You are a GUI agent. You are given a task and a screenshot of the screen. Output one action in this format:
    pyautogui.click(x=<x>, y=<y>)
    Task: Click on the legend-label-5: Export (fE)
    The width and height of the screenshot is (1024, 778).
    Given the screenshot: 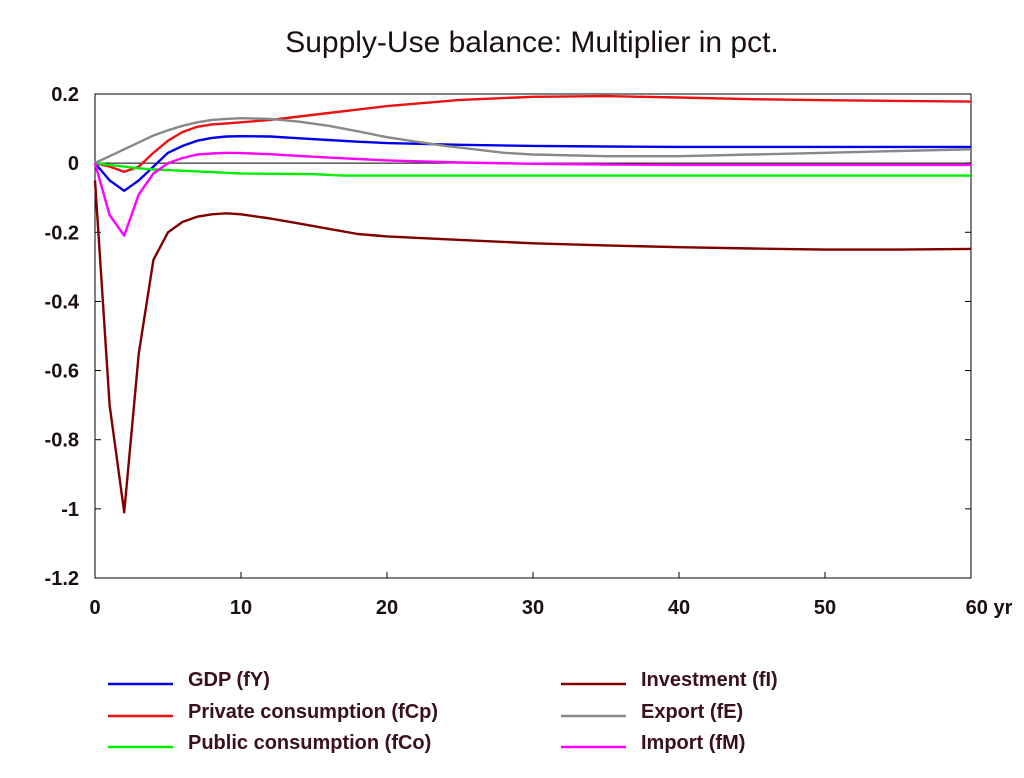 What is the action you would take?
    pyautogui.click(x=692, y=712)
    